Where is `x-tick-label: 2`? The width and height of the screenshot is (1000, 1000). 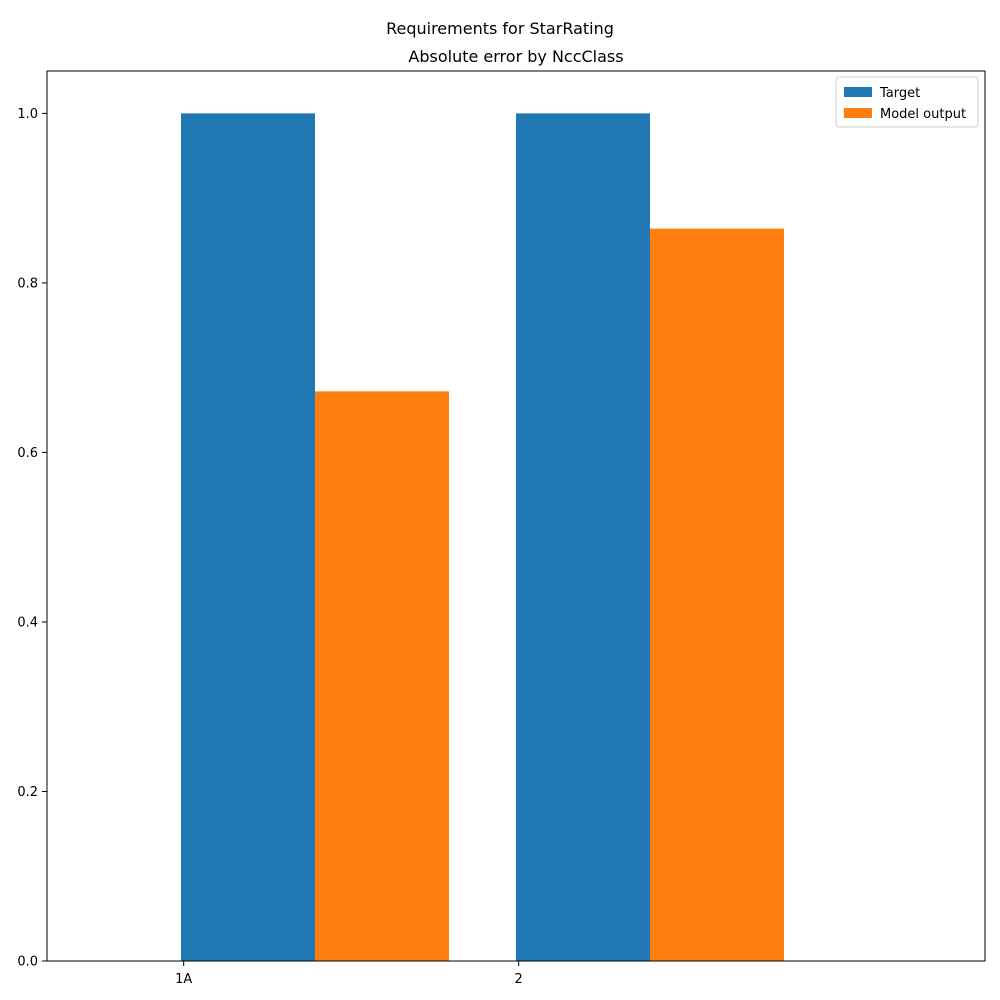 x-tick-label: 2 is located at coordinates (519, 979).